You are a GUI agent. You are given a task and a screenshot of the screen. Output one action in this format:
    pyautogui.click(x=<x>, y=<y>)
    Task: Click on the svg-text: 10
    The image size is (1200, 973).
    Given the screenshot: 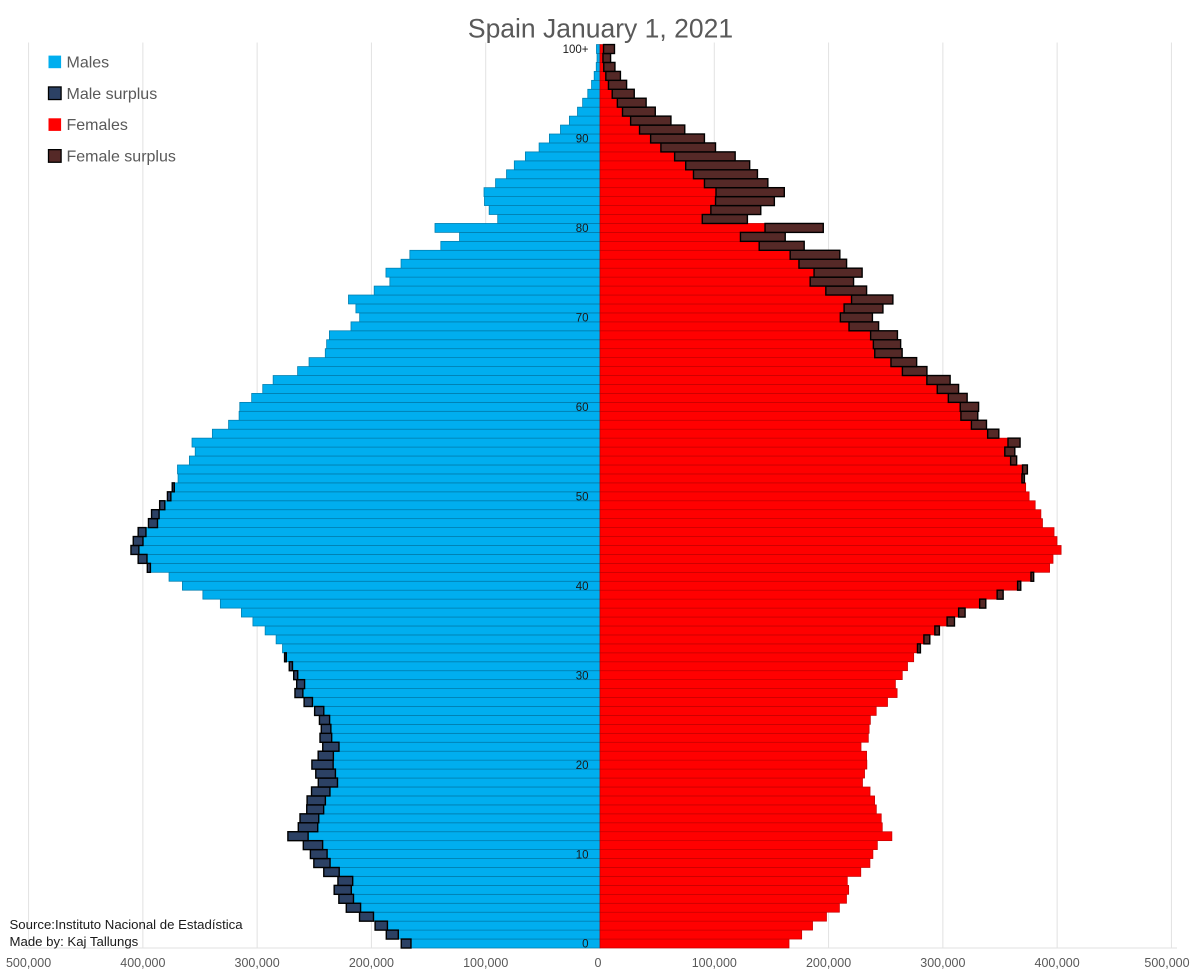 What is the action you would take?
    pyautogui.click(x=582, y=855)
    